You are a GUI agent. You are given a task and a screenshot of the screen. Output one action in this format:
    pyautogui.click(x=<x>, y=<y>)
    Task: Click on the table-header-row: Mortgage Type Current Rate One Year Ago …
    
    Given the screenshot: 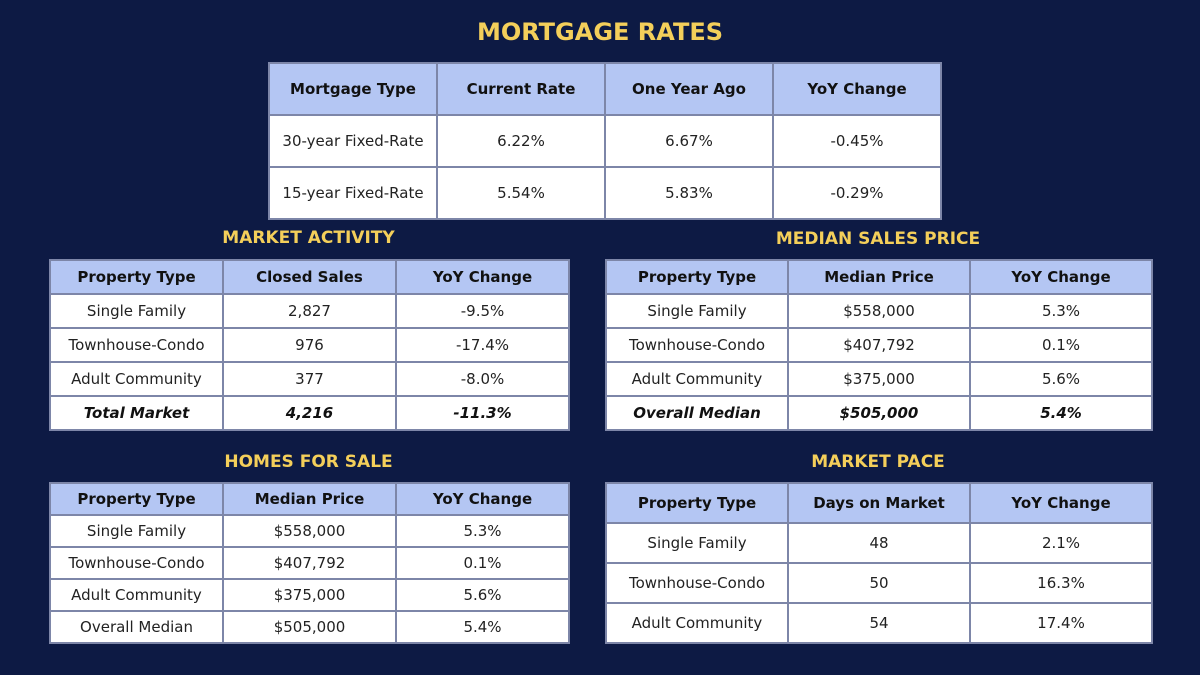 What is the action you would take?
    pyautogui.click(x=605, y=89)
    